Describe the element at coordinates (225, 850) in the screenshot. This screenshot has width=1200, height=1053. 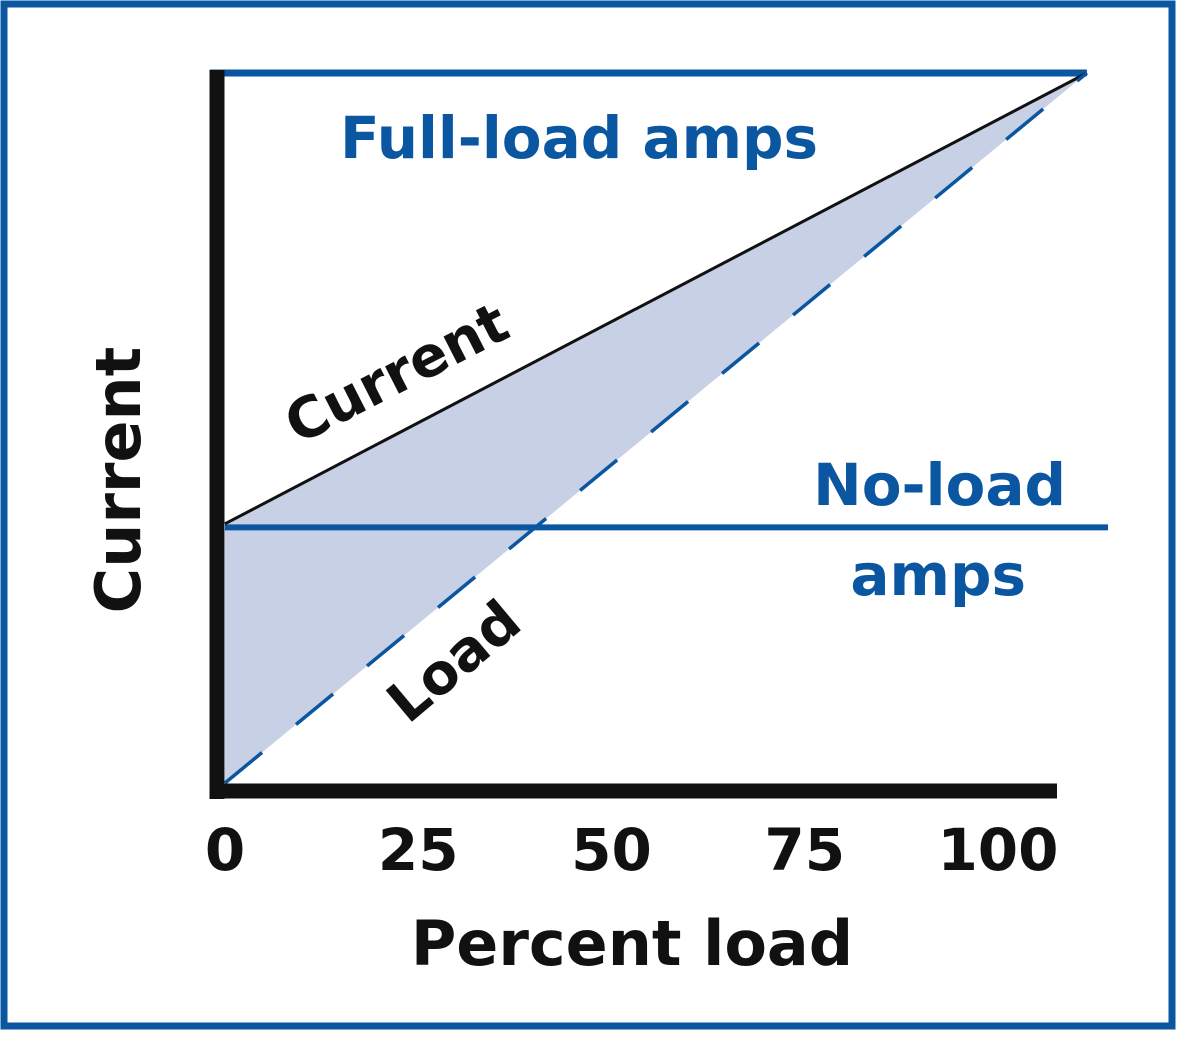
I see `x-tick-label: 0` at that location.